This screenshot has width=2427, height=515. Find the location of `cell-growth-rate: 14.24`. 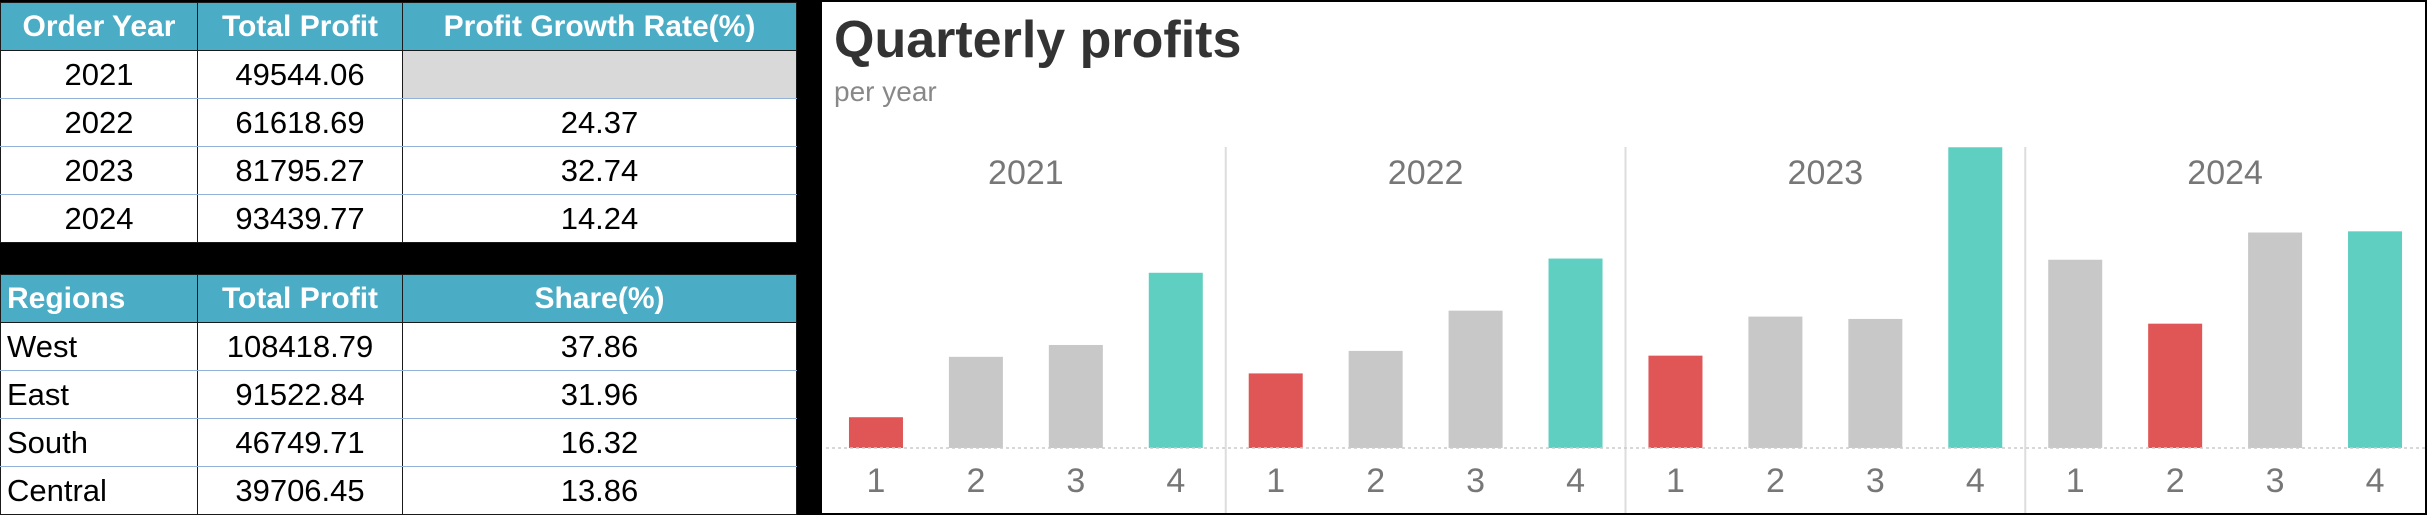

cell-growth-rate: 14.24 is located at coordinates (599, 218).